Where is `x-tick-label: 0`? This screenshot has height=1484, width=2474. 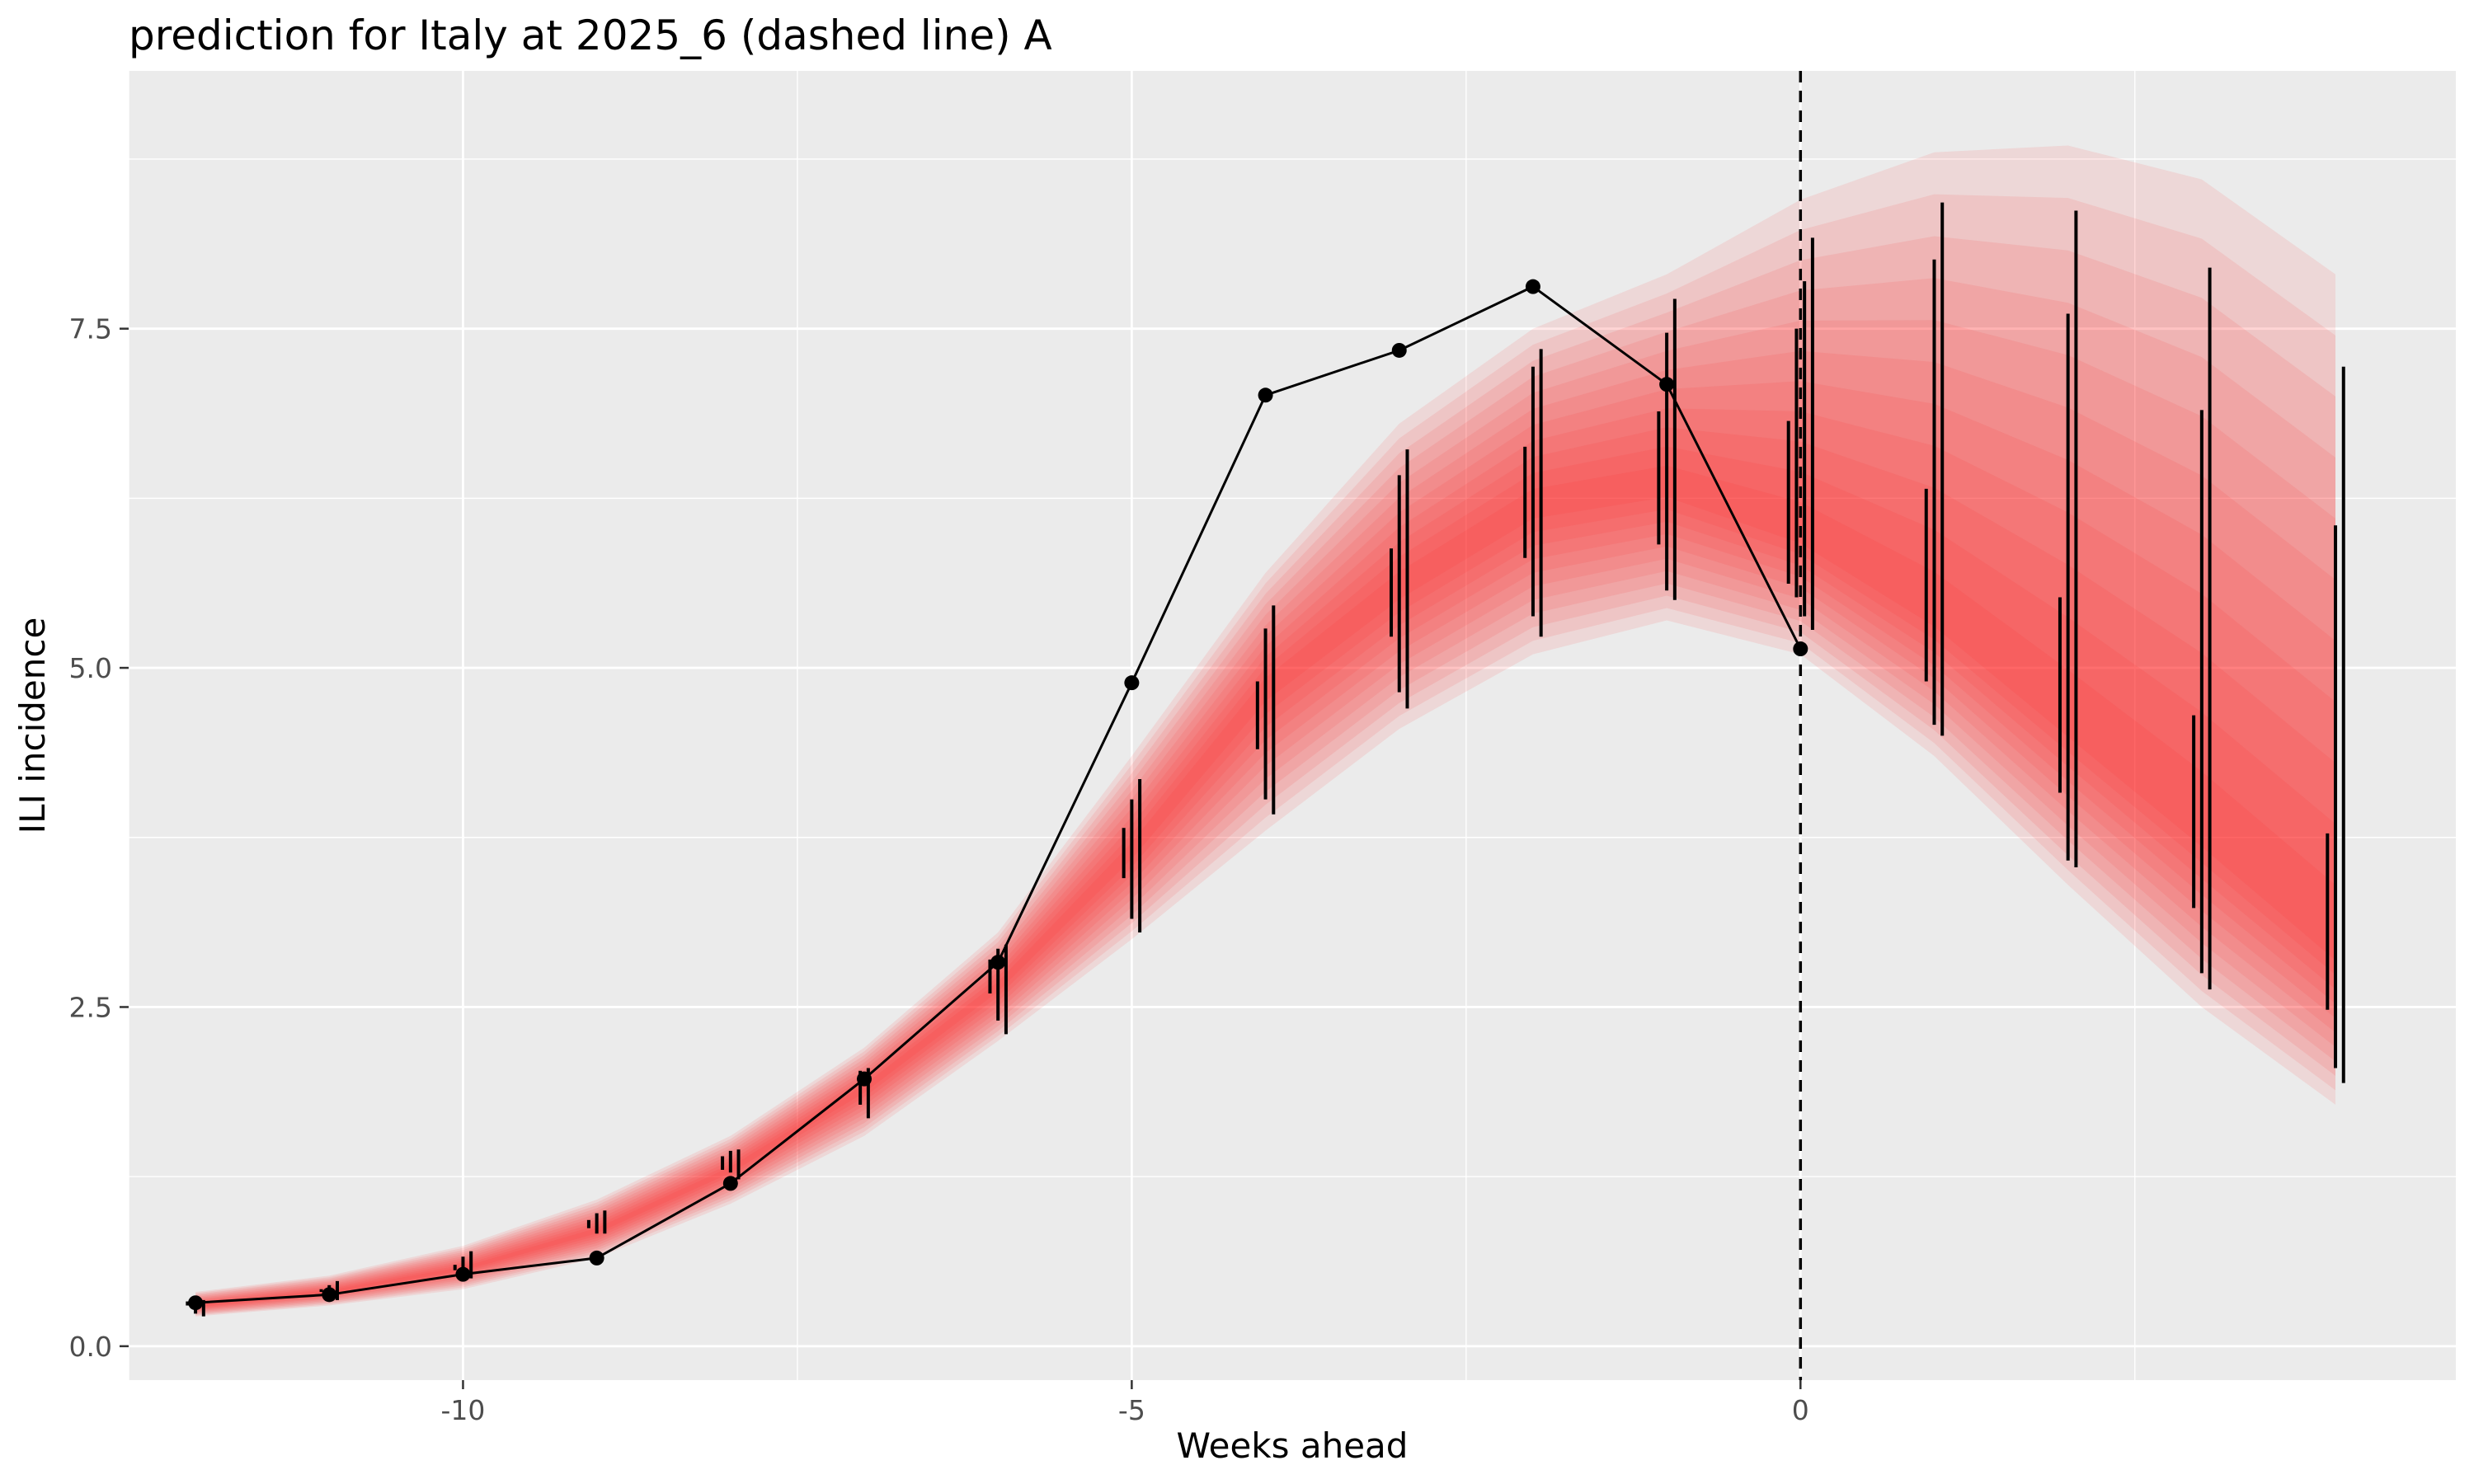 x-tick-label: 0 is located at coordinates (1800, 1410).